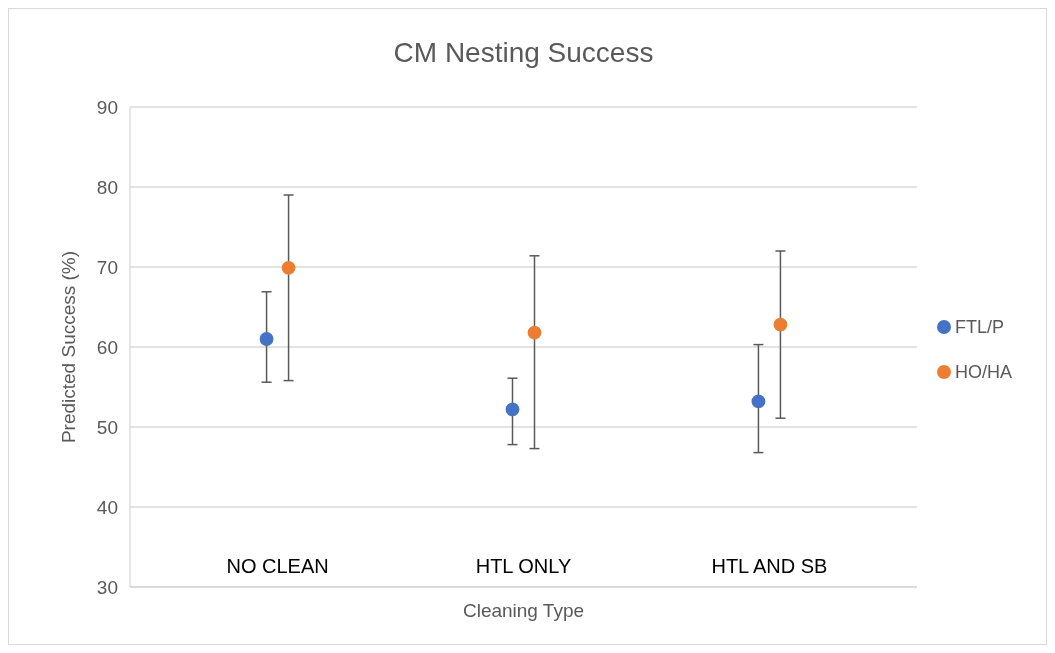 The image size is (1055, 653). I want to click on y-tick-label: 40, so click(107, 507).